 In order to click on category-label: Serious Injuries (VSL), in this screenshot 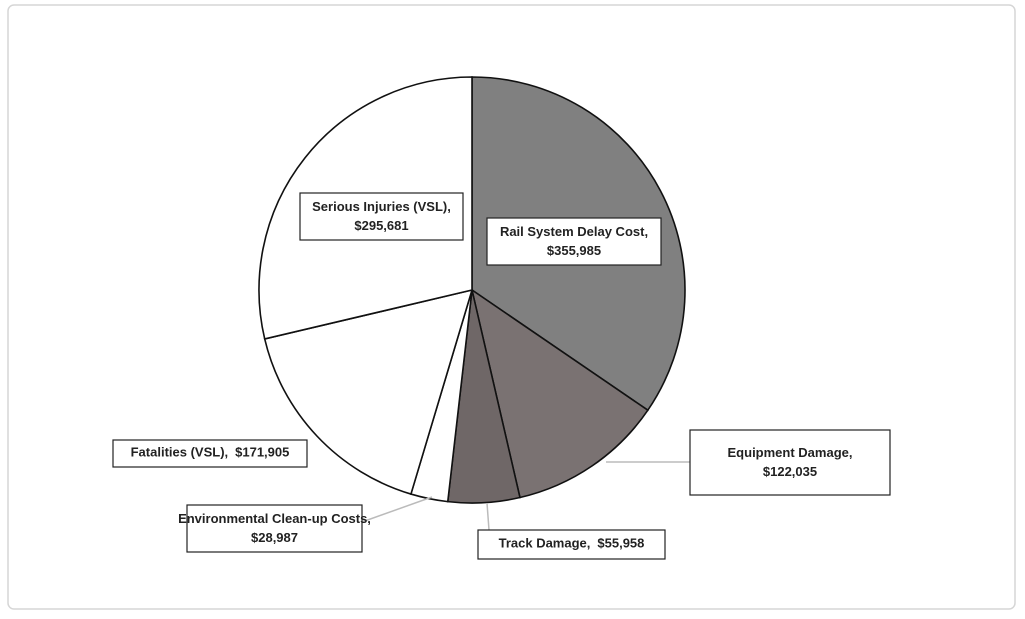, I will do `click(381, 206)`.